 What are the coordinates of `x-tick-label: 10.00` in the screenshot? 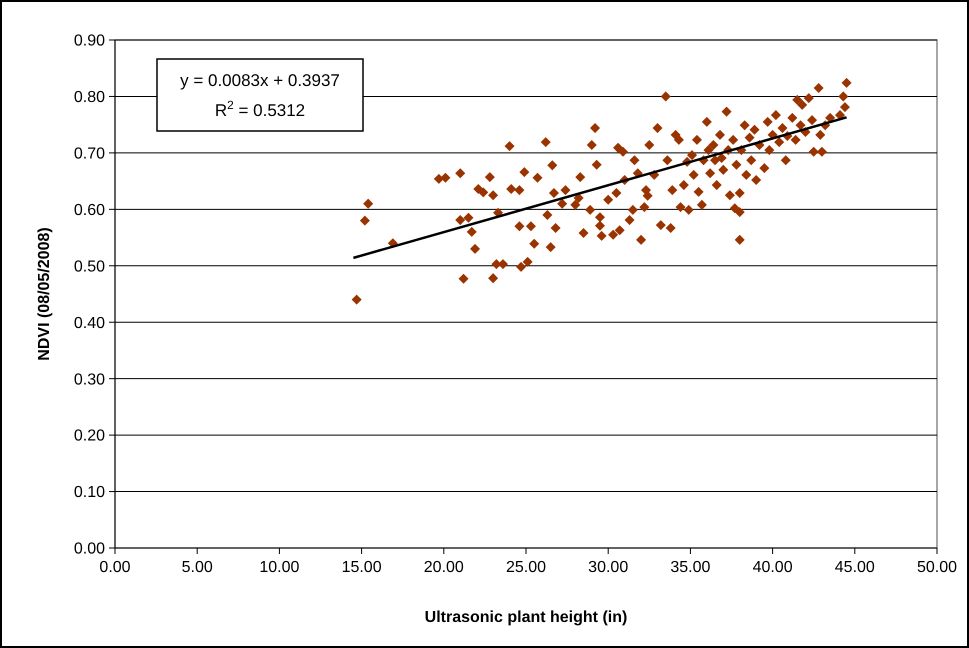 It's located at (279, 567).